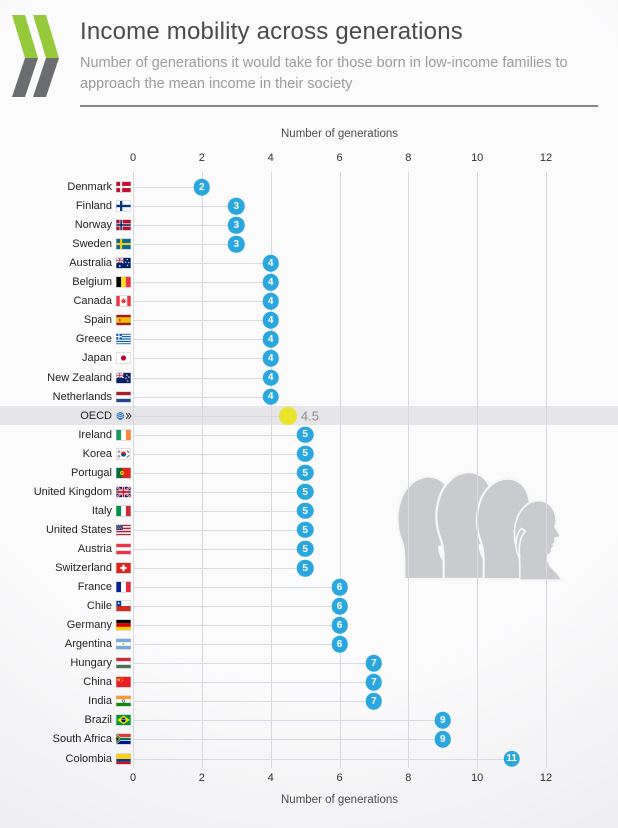 The image size is (618, 828). Describe the element at coordinates (88, 644) in the screenshot. I see `country-label: Argentina` at that location.